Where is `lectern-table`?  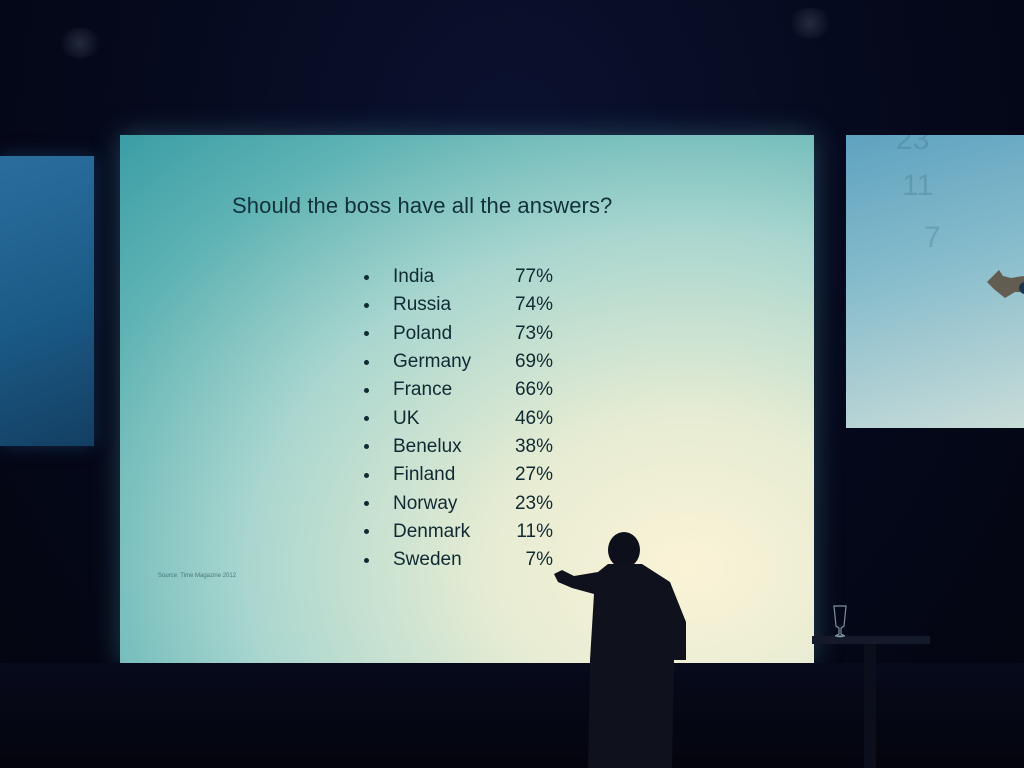 lectern-table is located at coordinates (871, 702).